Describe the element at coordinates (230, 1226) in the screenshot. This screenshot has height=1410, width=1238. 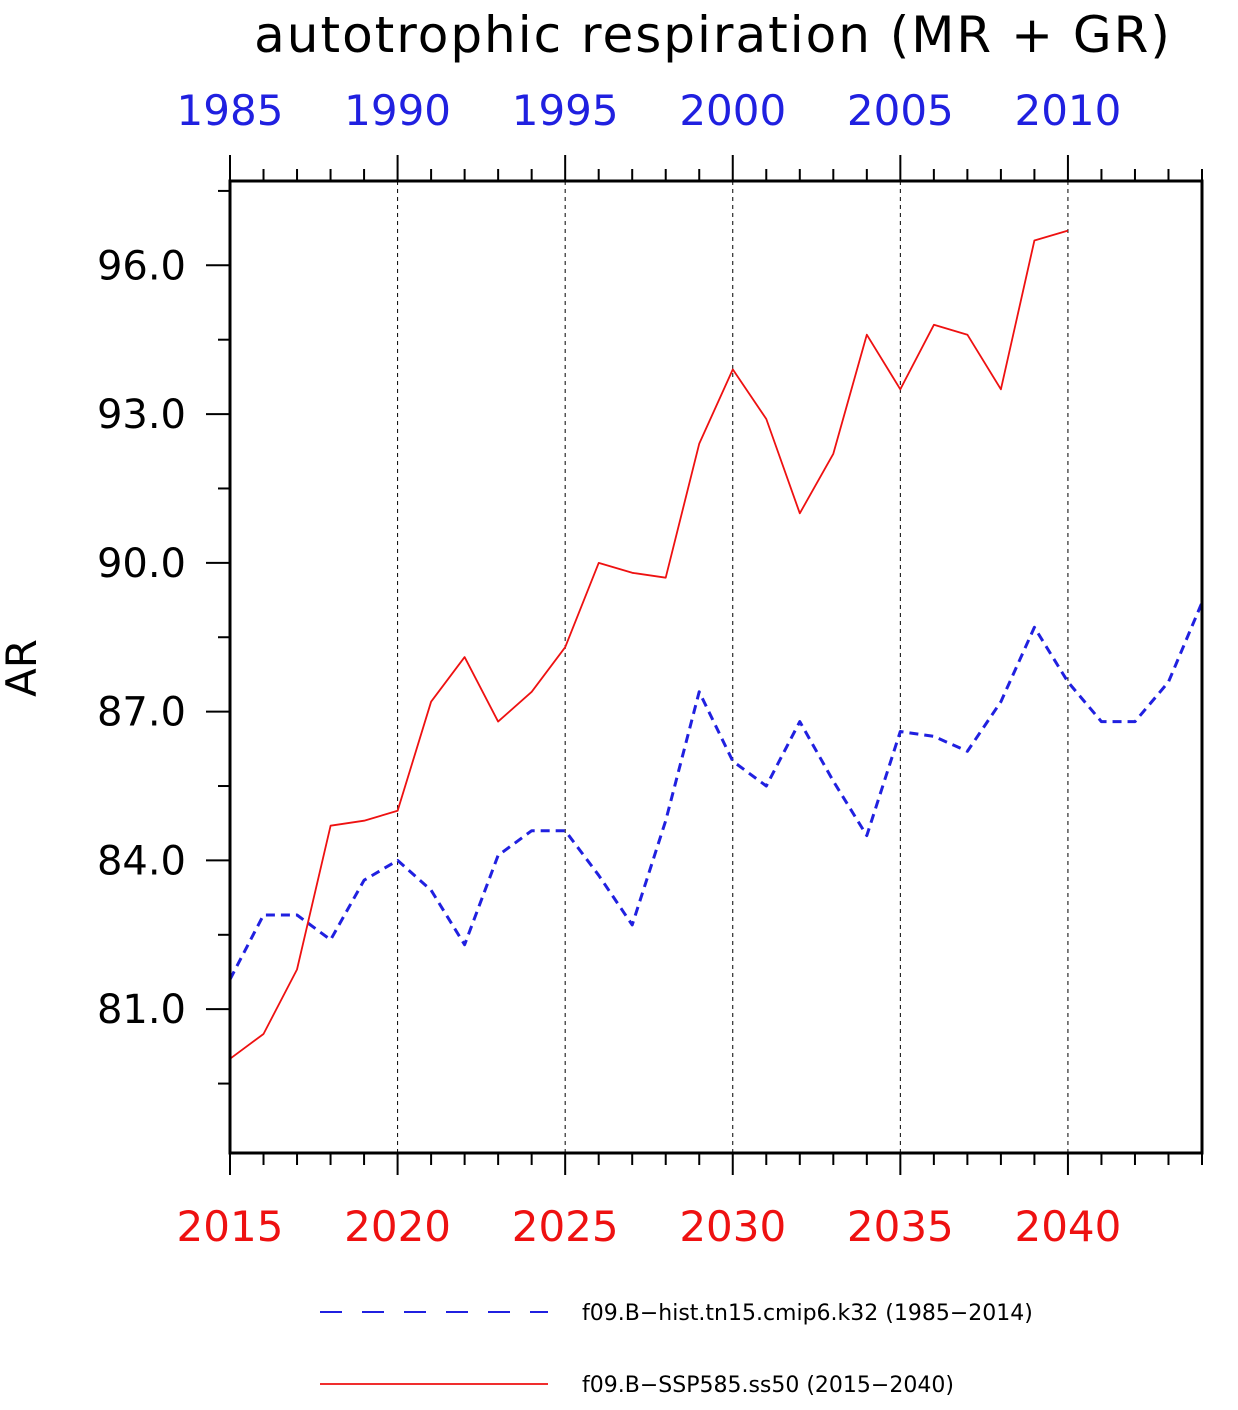
I see `x-bottom-tick-label: 2015` at that location.